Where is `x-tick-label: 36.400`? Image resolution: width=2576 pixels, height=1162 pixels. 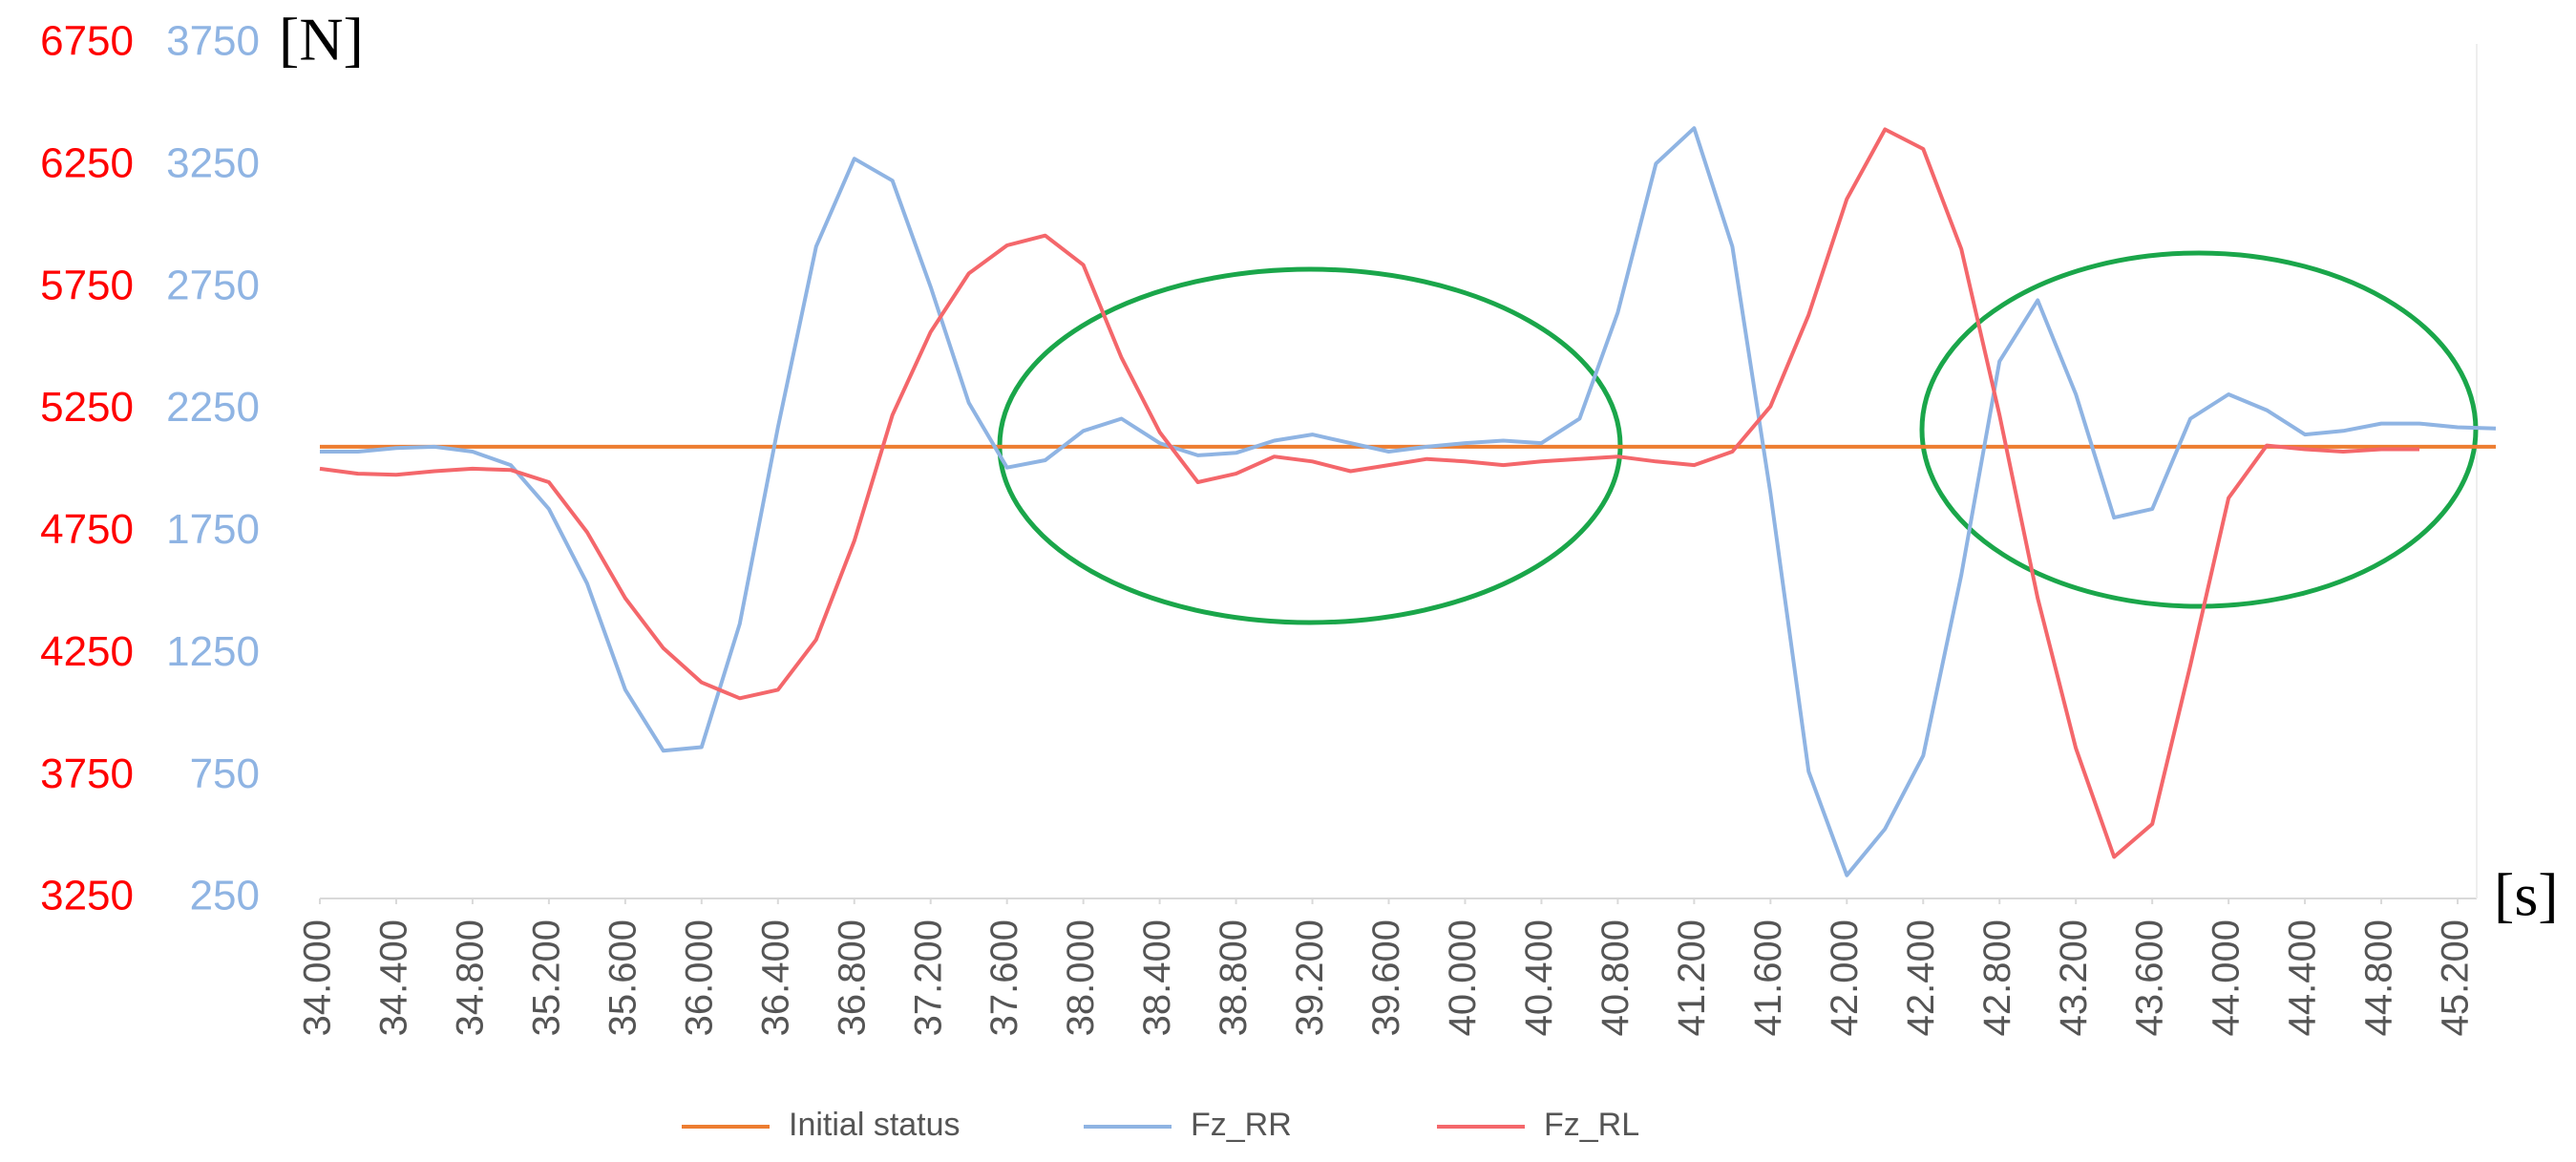
x-tick-label: 36.400 is located at coordinates (775, 977).